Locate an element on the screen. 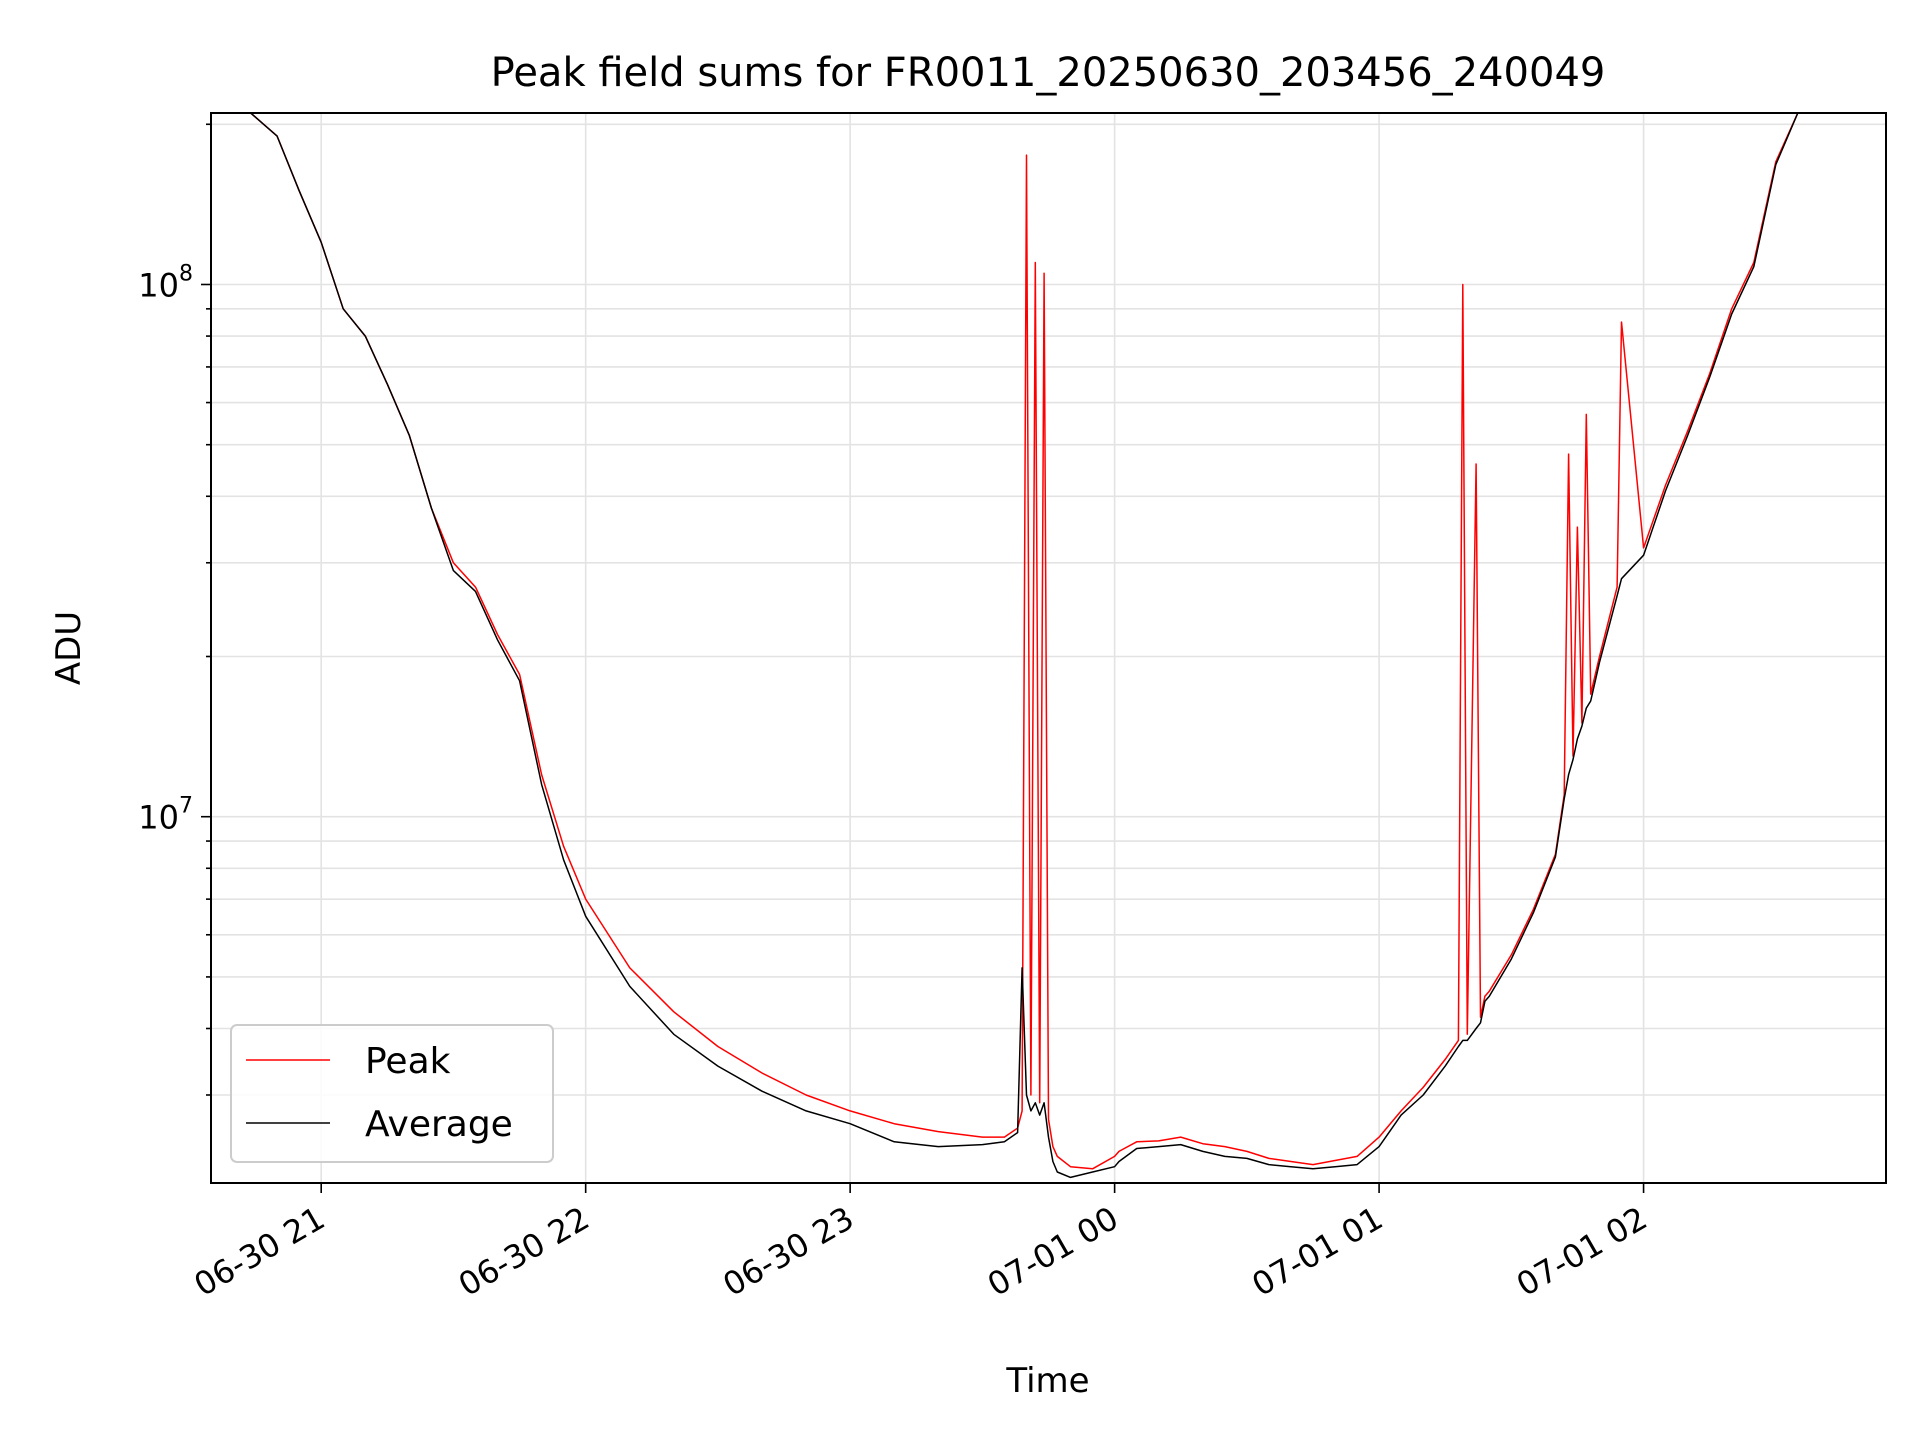 This screenshot has width=1920, height=1440. legend-label-average: Average is located at coordinates (439, 1124).